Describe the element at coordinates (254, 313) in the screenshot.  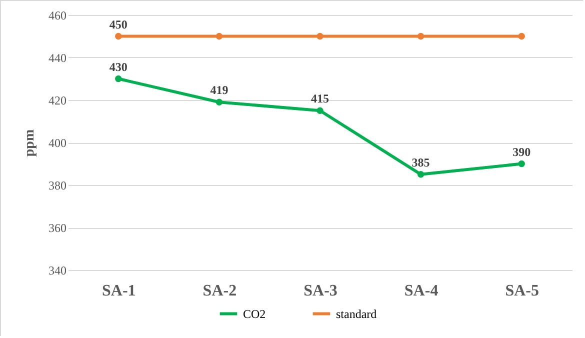
I see `legend-label: CO2` at that location.